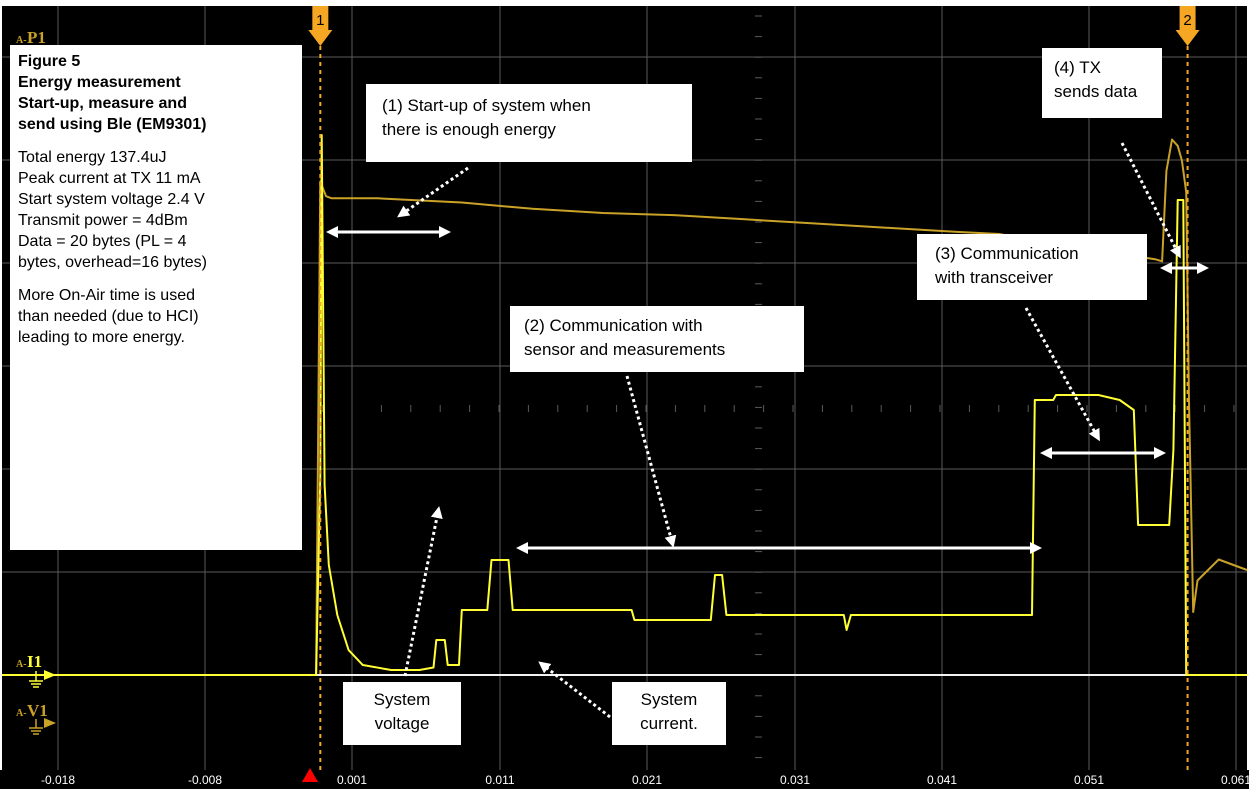 This screenshot has width=1249, height=794. Describe the element at coordinates (1032, 267) in the screenshot. I see `annotation-transceiver-communication: (3) Communication with transceiver` at that location.